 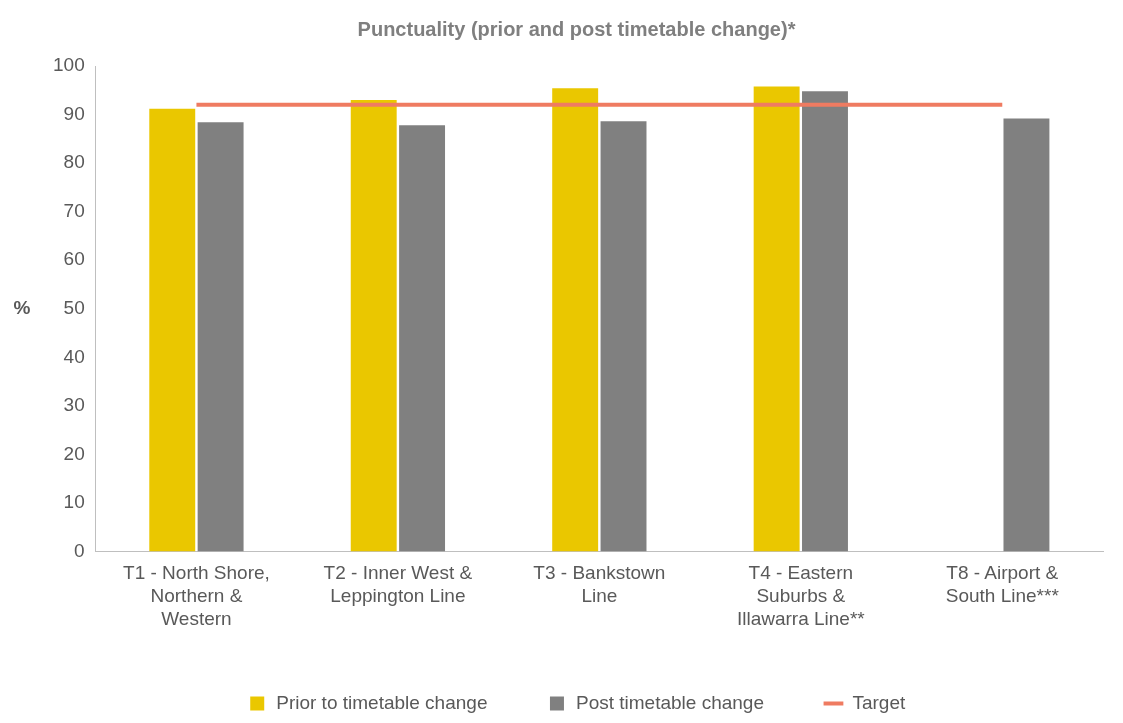 I want to click on x-tick-label: T1 - North Shore, Northern & Western, so click(x=196, y=595).